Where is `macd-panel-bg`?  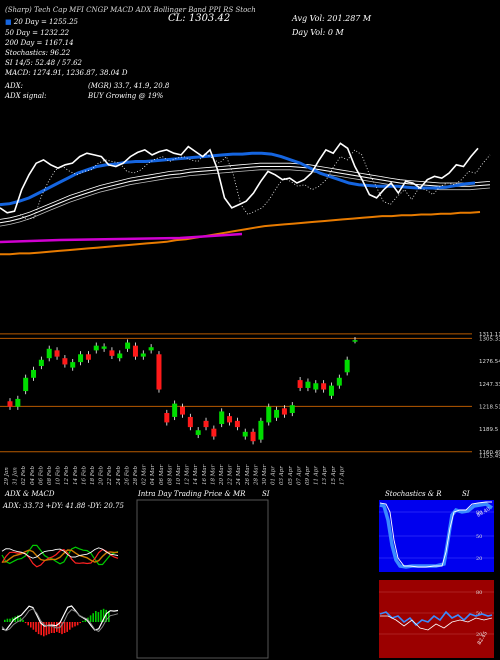
macd-panel-bg is located at coordinates (60, 629).